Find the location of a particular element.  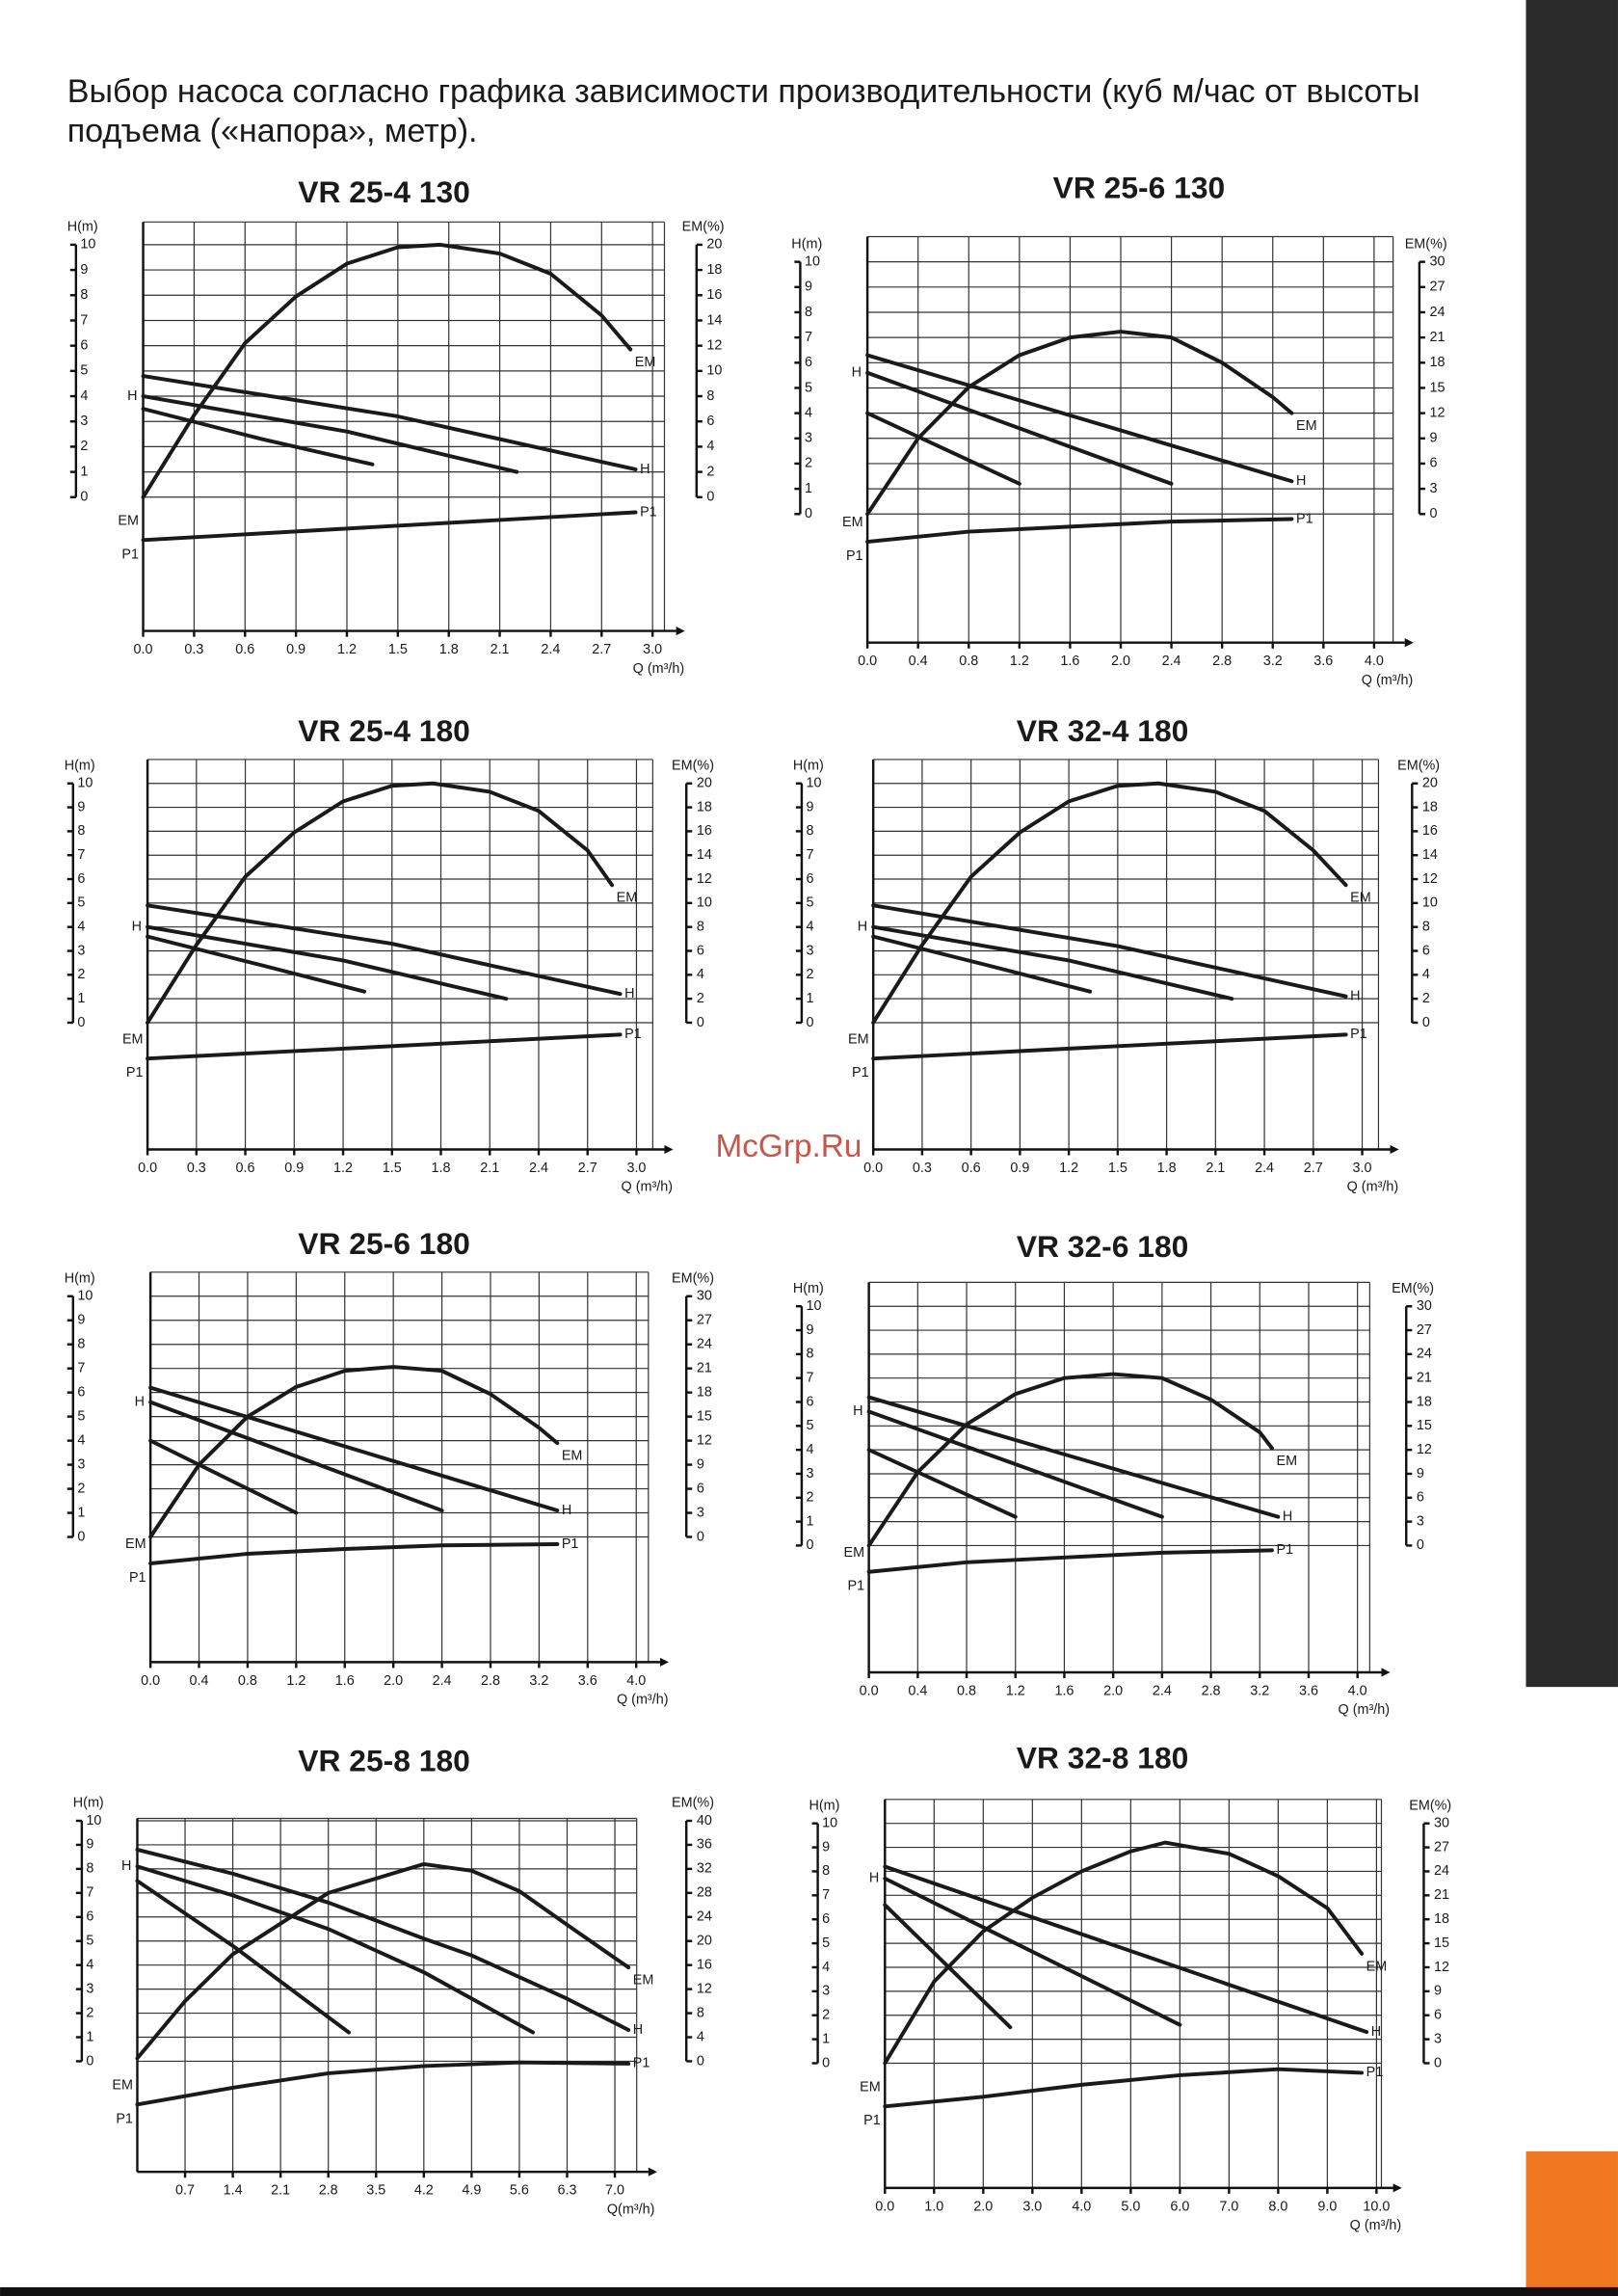

x-tick-label: 1.5 is located at coordinates (398, 649).